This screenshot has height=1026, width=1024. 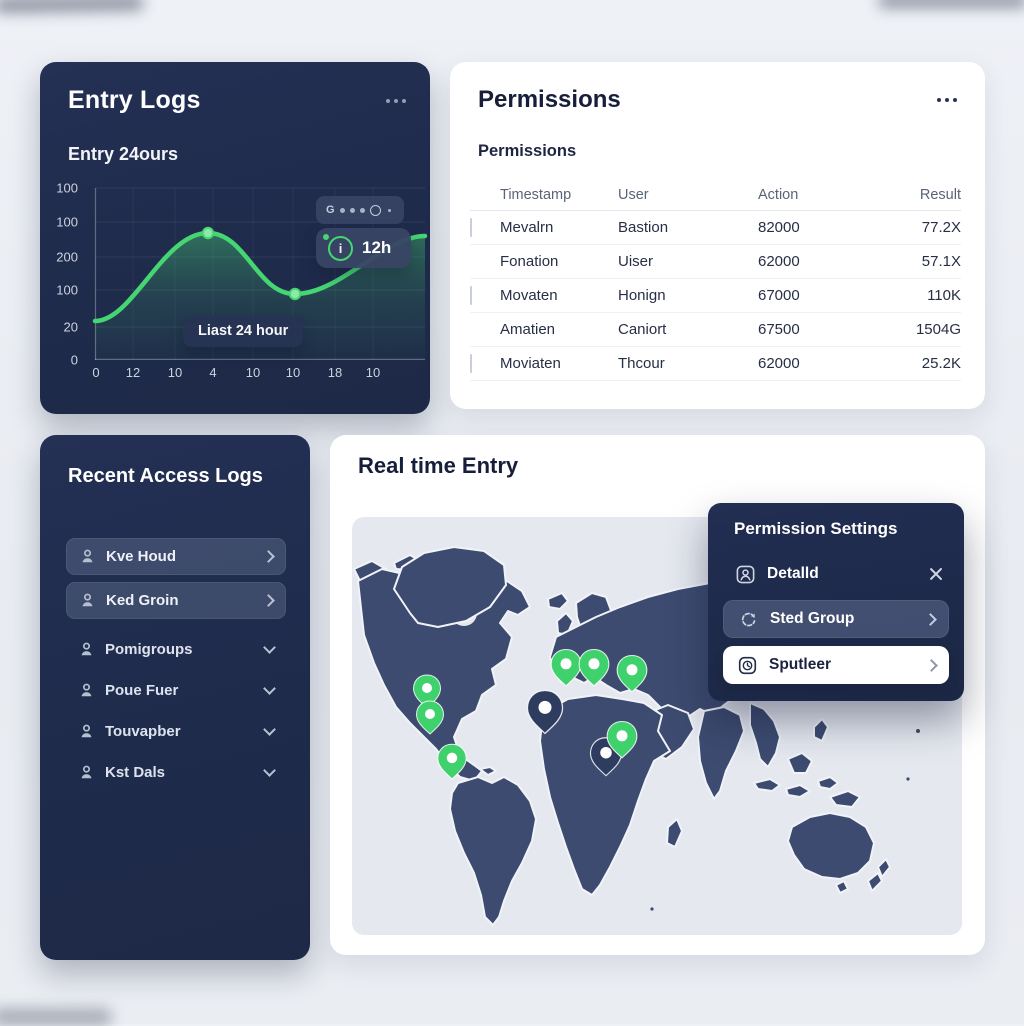 What do you see at coordinates (208, 233) in the screenshot?
I see `data-point-marker` at bounding box center [208, 233].